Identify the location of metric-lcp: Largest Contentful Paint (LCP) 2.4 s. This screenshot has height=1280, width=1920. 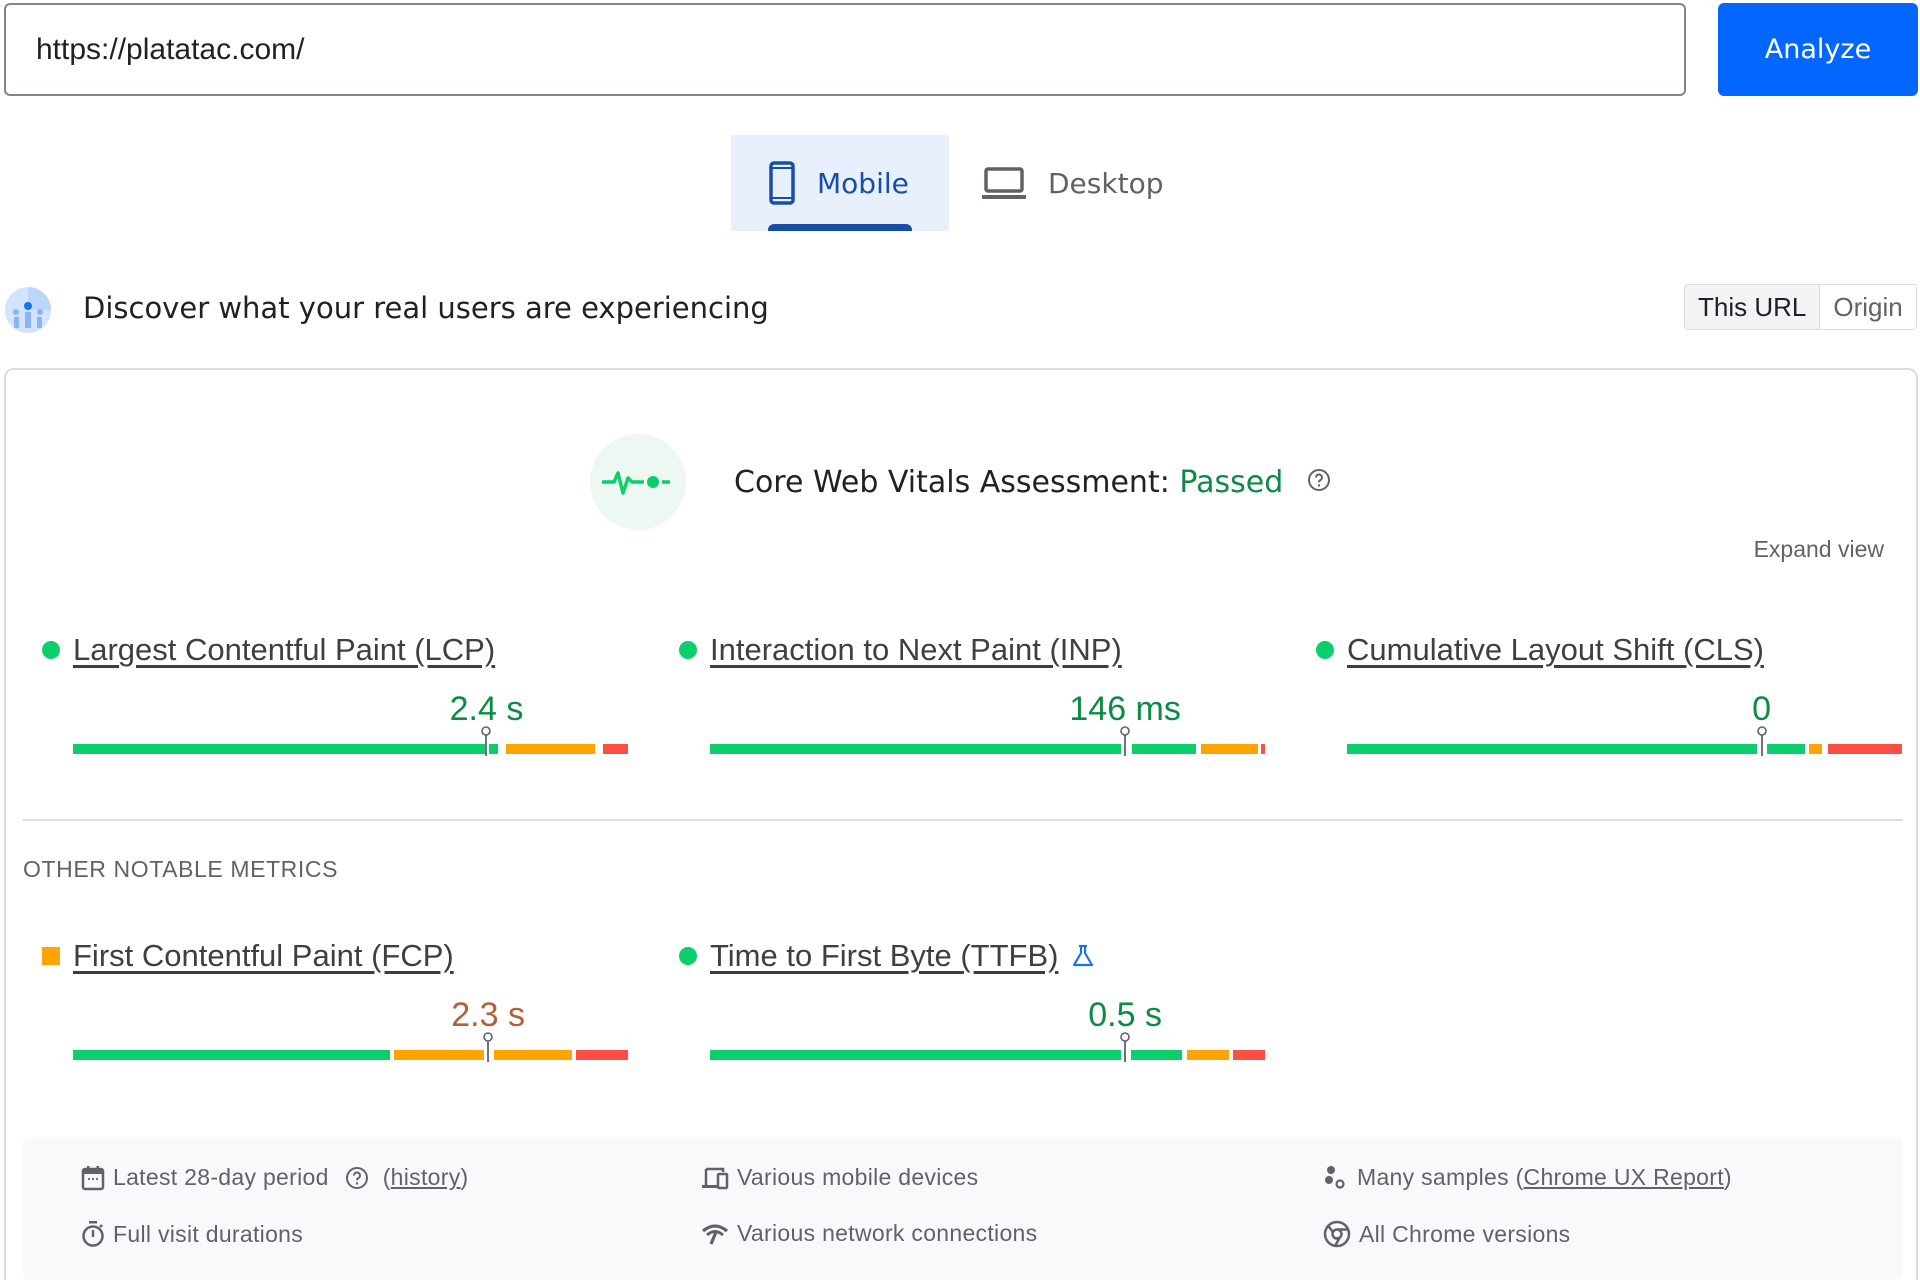
(342, 693).